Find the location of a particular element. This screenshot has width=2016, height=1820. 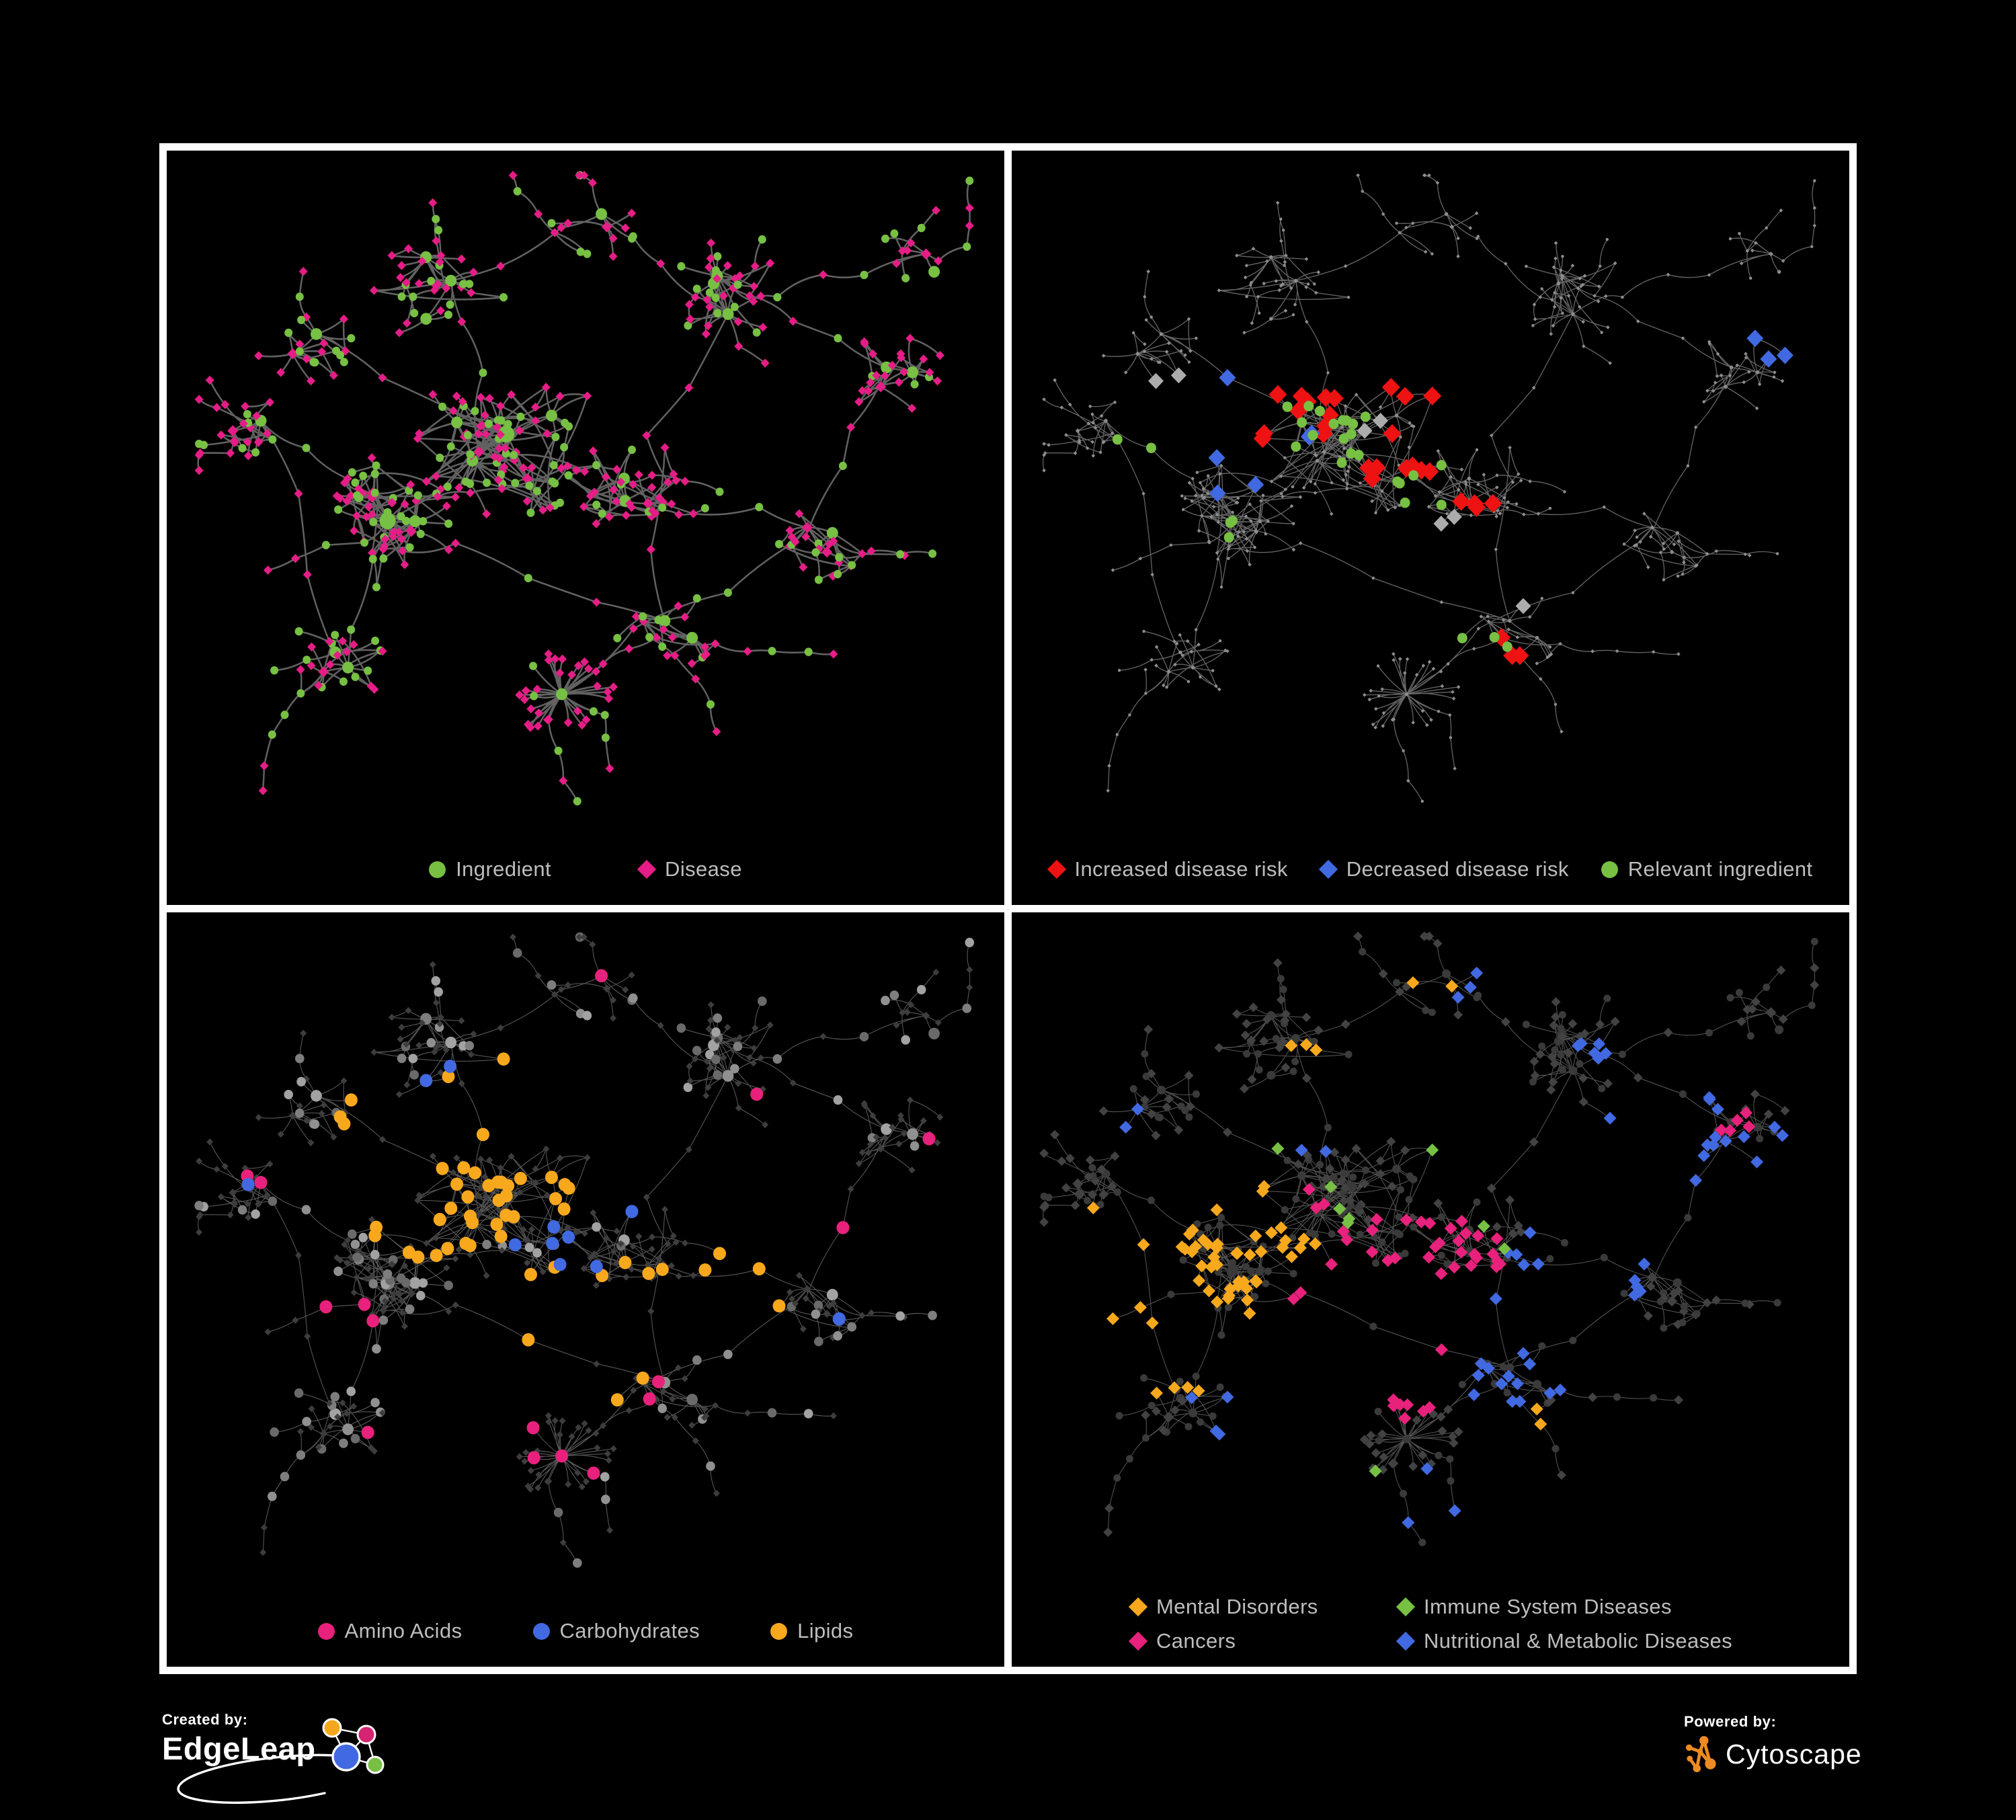

legend-item-decreased-disease-risk: Decreased disease risk is located at coordinates (1443, 869).